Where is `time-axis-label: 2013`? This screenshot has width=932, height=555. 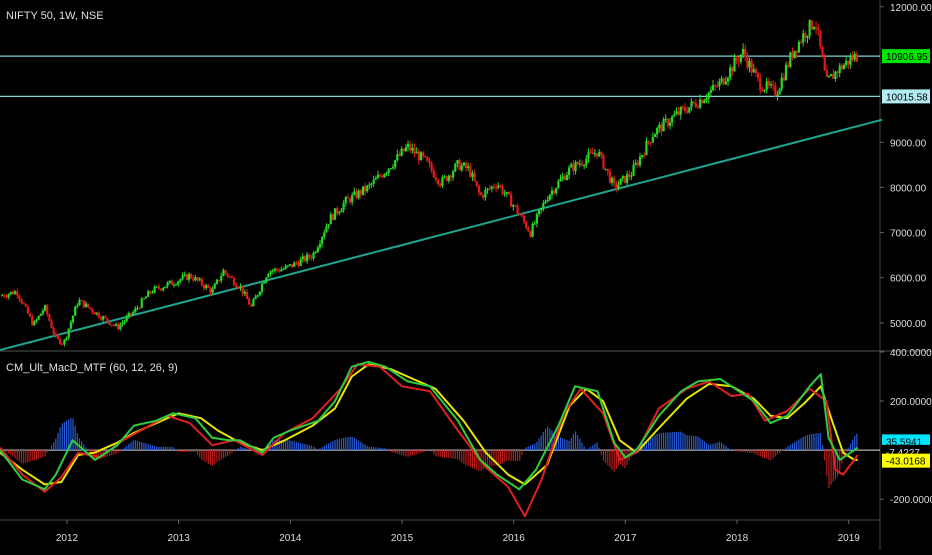 time-axis-label: 2013 is located at coordinates (179, 538).